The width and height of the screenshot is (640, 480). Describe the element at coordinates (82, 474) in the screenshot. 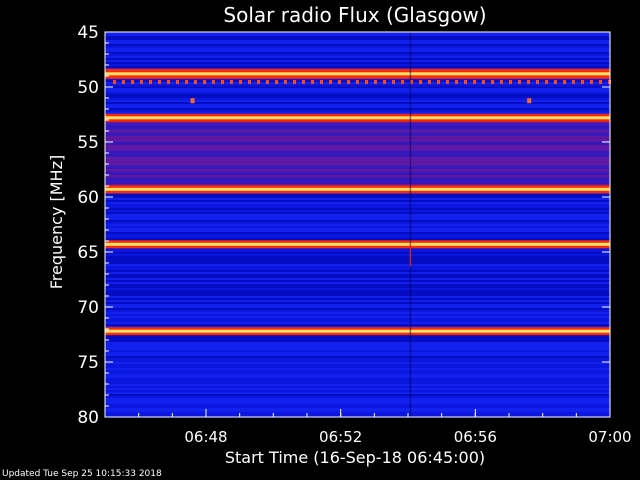

I see `update-timestamp: Updated Tue Sep 25 10:15:33 2018` at that location.